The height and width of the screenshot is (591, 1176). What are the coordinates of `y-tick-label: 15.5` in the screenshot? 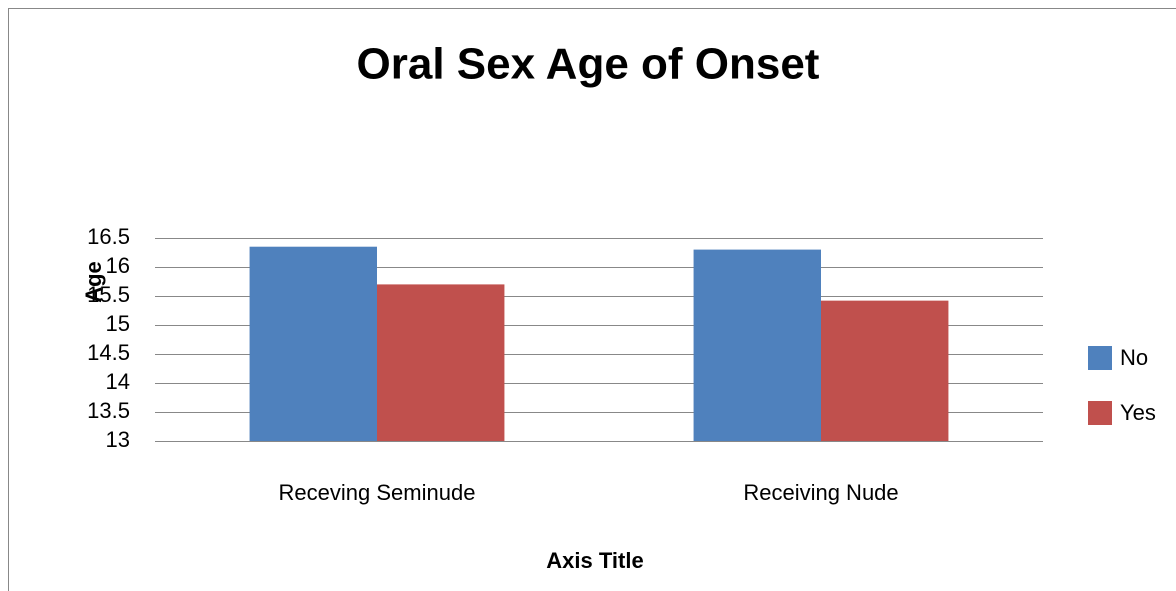 It's located at (108, 294).